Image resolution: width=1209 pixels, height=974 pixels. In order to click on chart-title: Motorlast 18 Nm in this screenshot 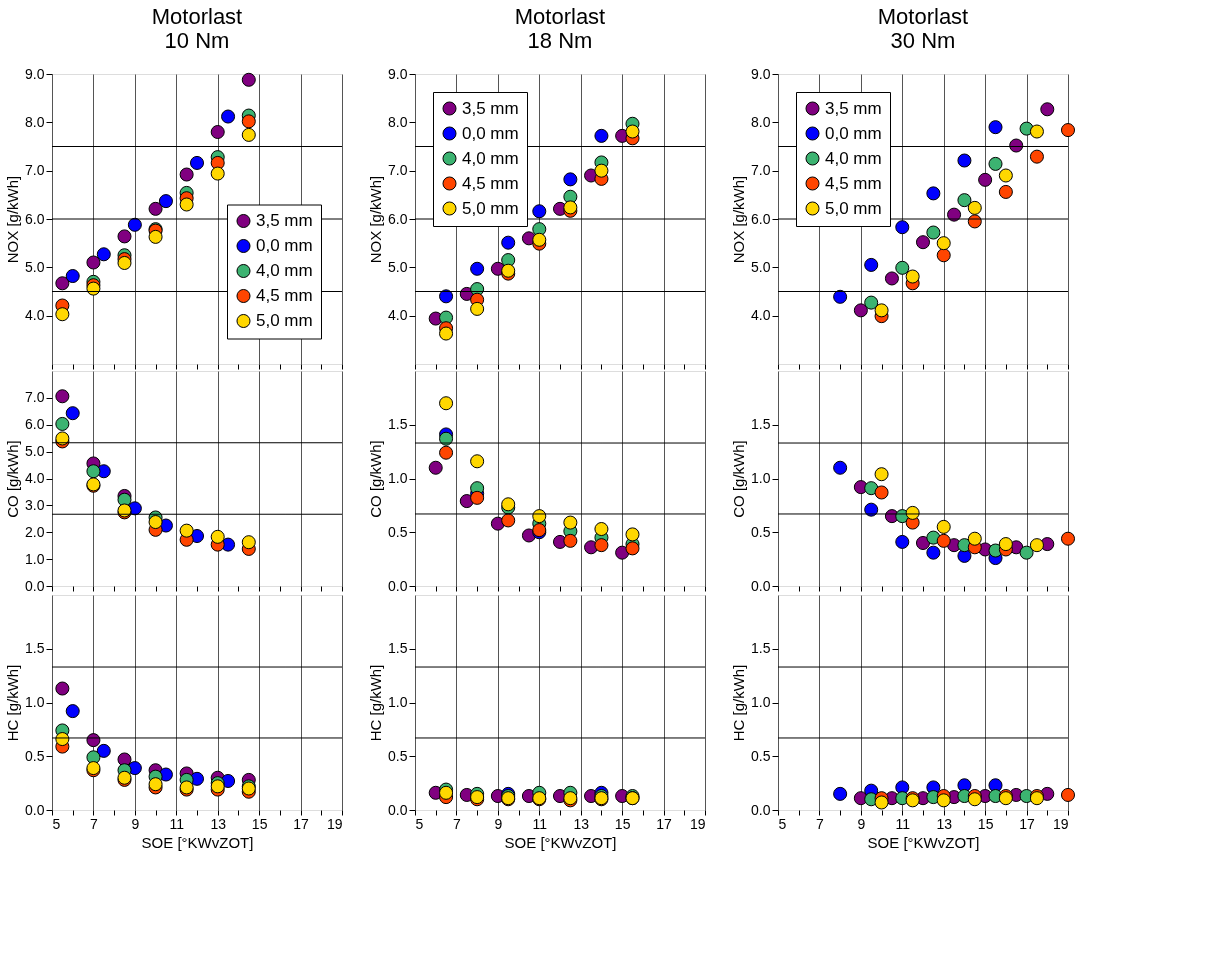, I will do `click(560, 28)`.